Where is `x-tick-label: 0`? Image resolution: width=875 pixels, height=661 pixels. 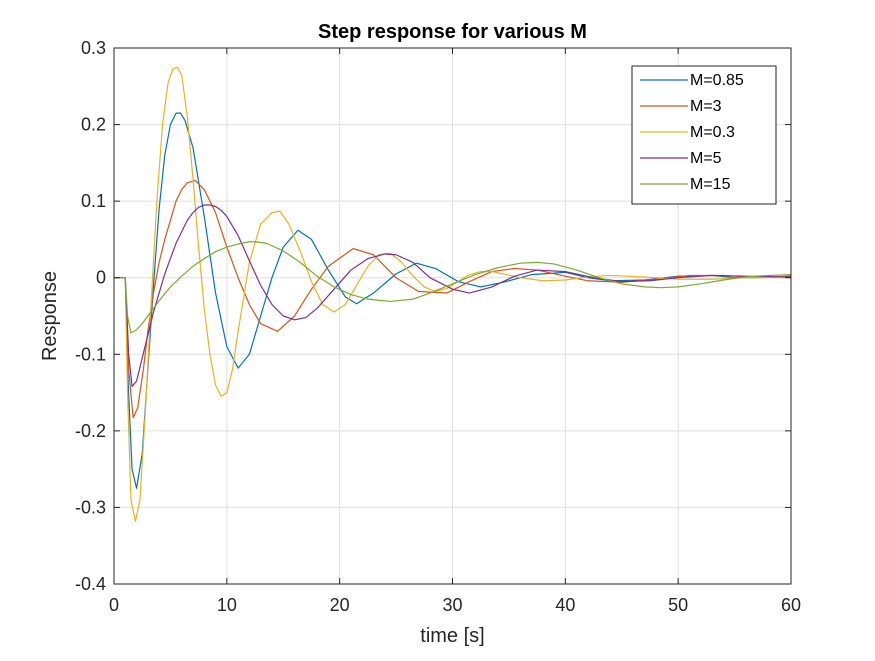 x-tick-label: 0 is located at coordinates (114, 605).